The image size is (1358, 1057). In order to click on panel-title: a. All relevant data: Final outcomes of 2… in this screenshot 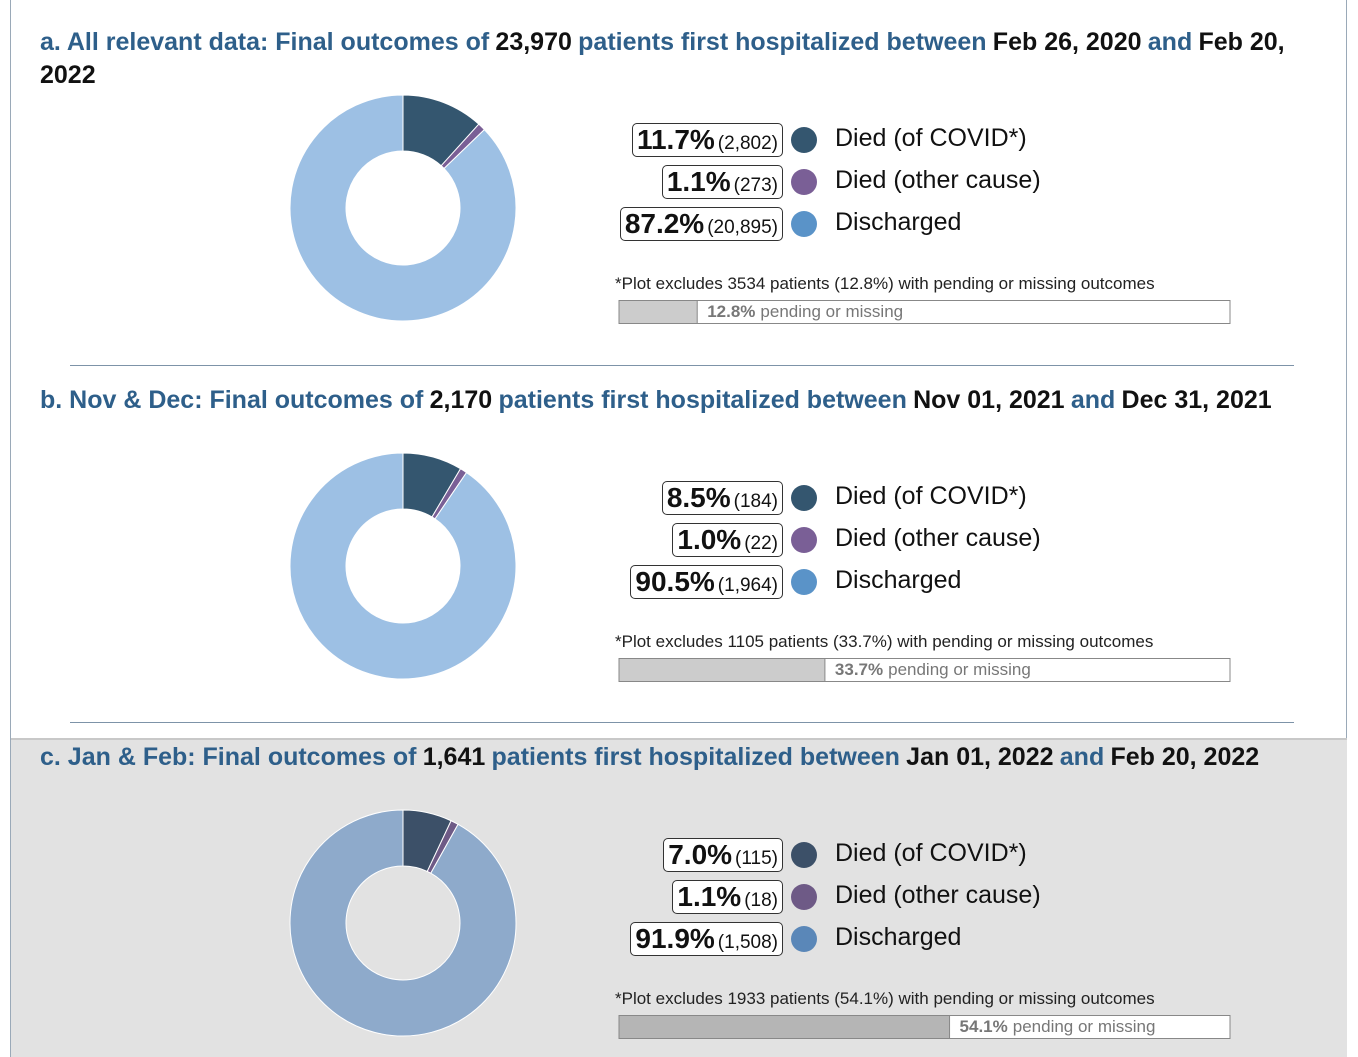, I will do `click(685, 59)`.